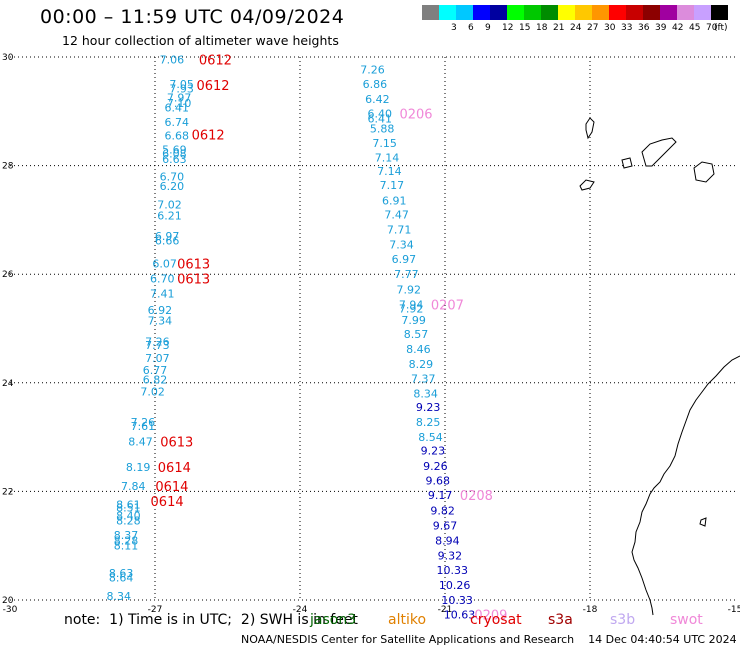 The image size is (740, 650). What do you see at coordinates (413, 320) in the screenshot?
I see `swh-value-label: 7.99` at bounding box center [413, 320].